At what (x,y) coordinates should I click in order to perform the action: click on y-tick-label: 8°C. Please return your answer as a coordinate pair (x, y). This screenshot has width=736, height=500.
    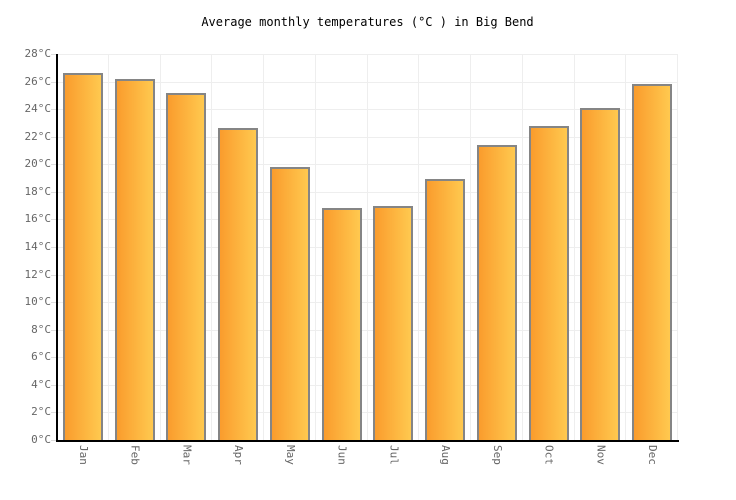
    Looking at the image, I should click on (41, 329).